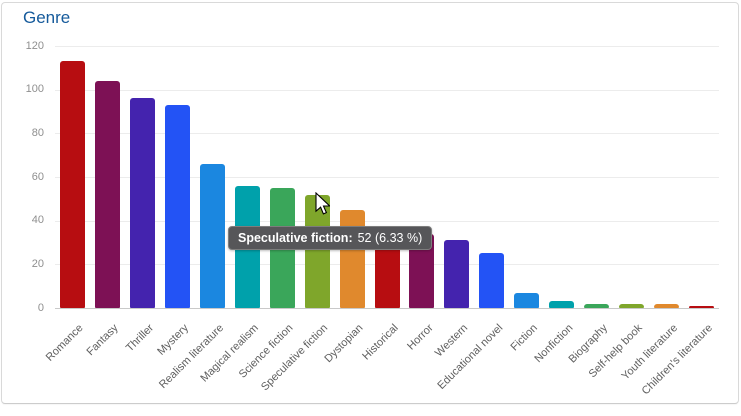 This screenshot has width=741, height=416. What do you see at coordinates (102, 340) in the screenshot?
I see `x-tick-label: Fantasy` at bounding box center [102, 340].